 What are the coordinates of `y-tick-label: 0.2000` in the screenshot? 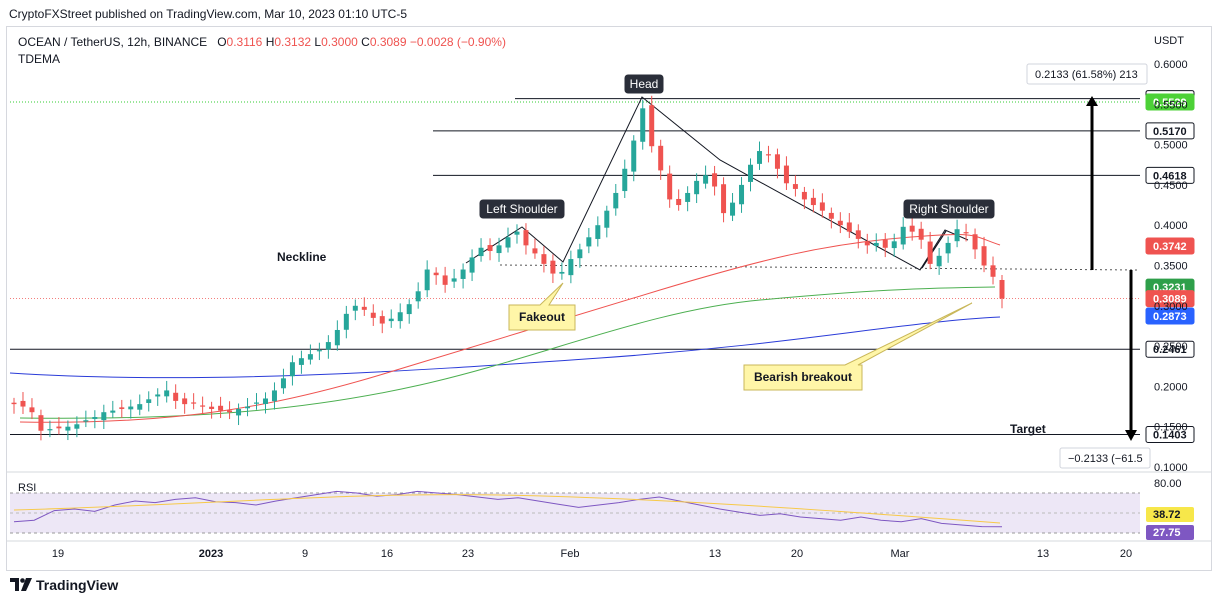 It's located at (1171, 387).